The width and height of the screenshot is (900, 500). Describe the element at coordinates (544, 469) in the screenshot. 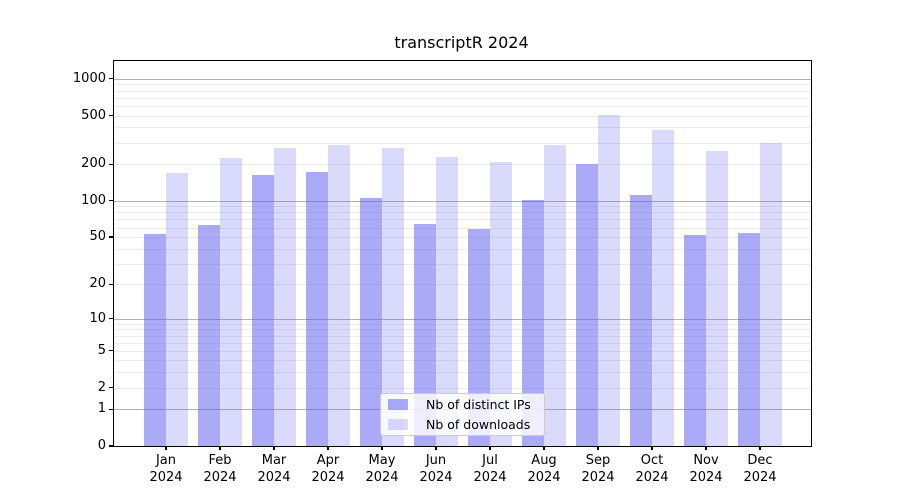

I see `x-tick-label: Aug 2024` at that location.